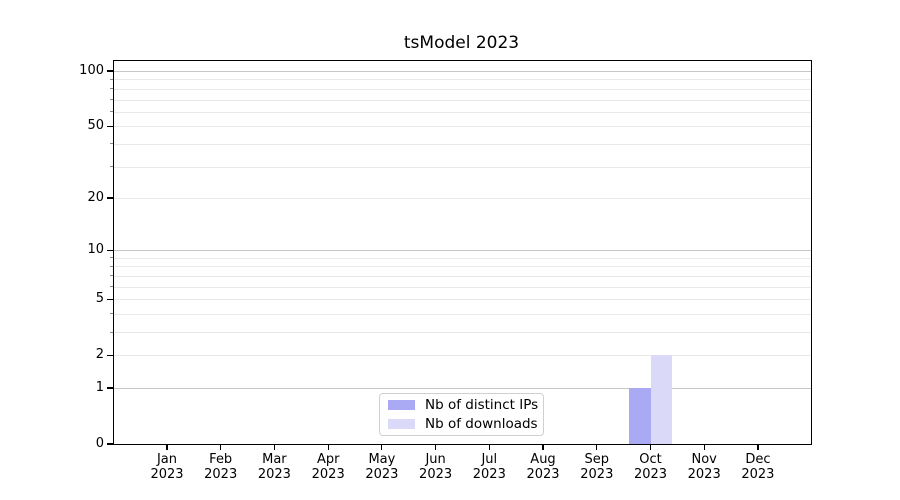 The image size is (900, 500). What do you see at coordinates (382, 467) in the screenshot?
I see `x-tick-label: May 2023` at bounding box center [382, 467].